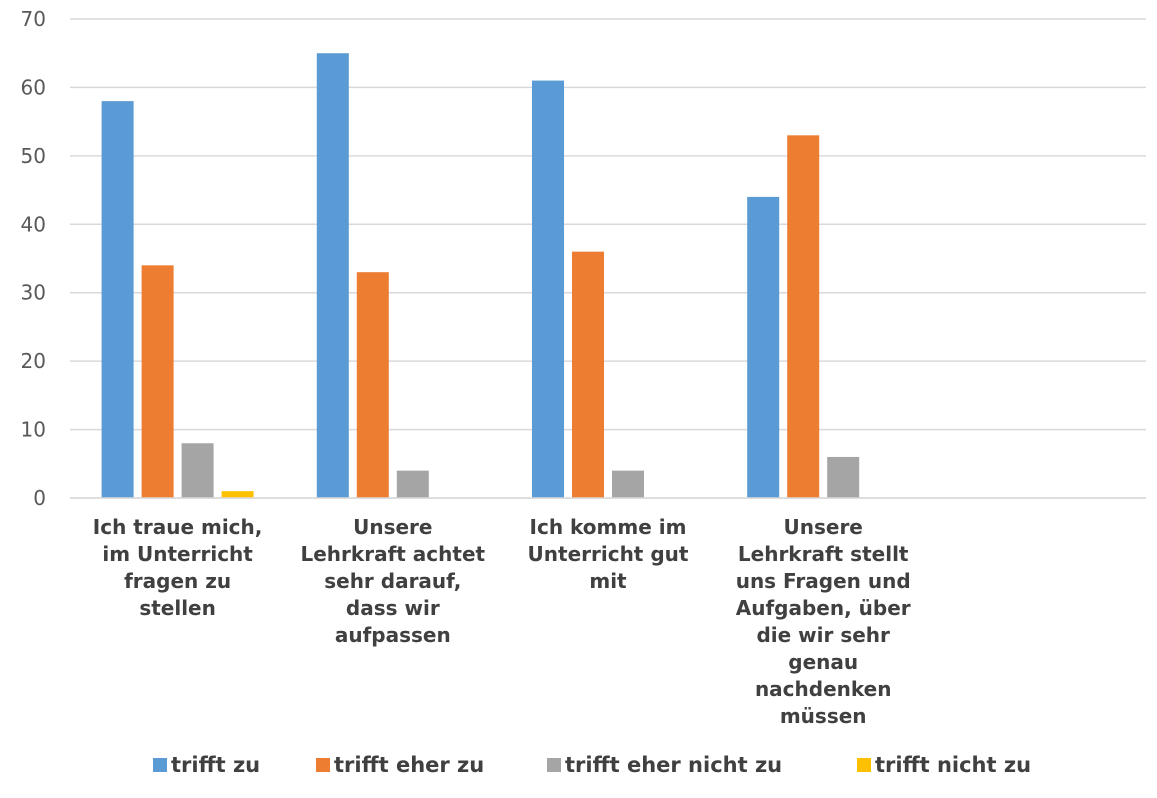 This screenshot has height=798, width=1157. Describe the element at coordinates (393, 554) in the screenshot. I see `x-category-label-line: Lehrkraft achtet` at that location.